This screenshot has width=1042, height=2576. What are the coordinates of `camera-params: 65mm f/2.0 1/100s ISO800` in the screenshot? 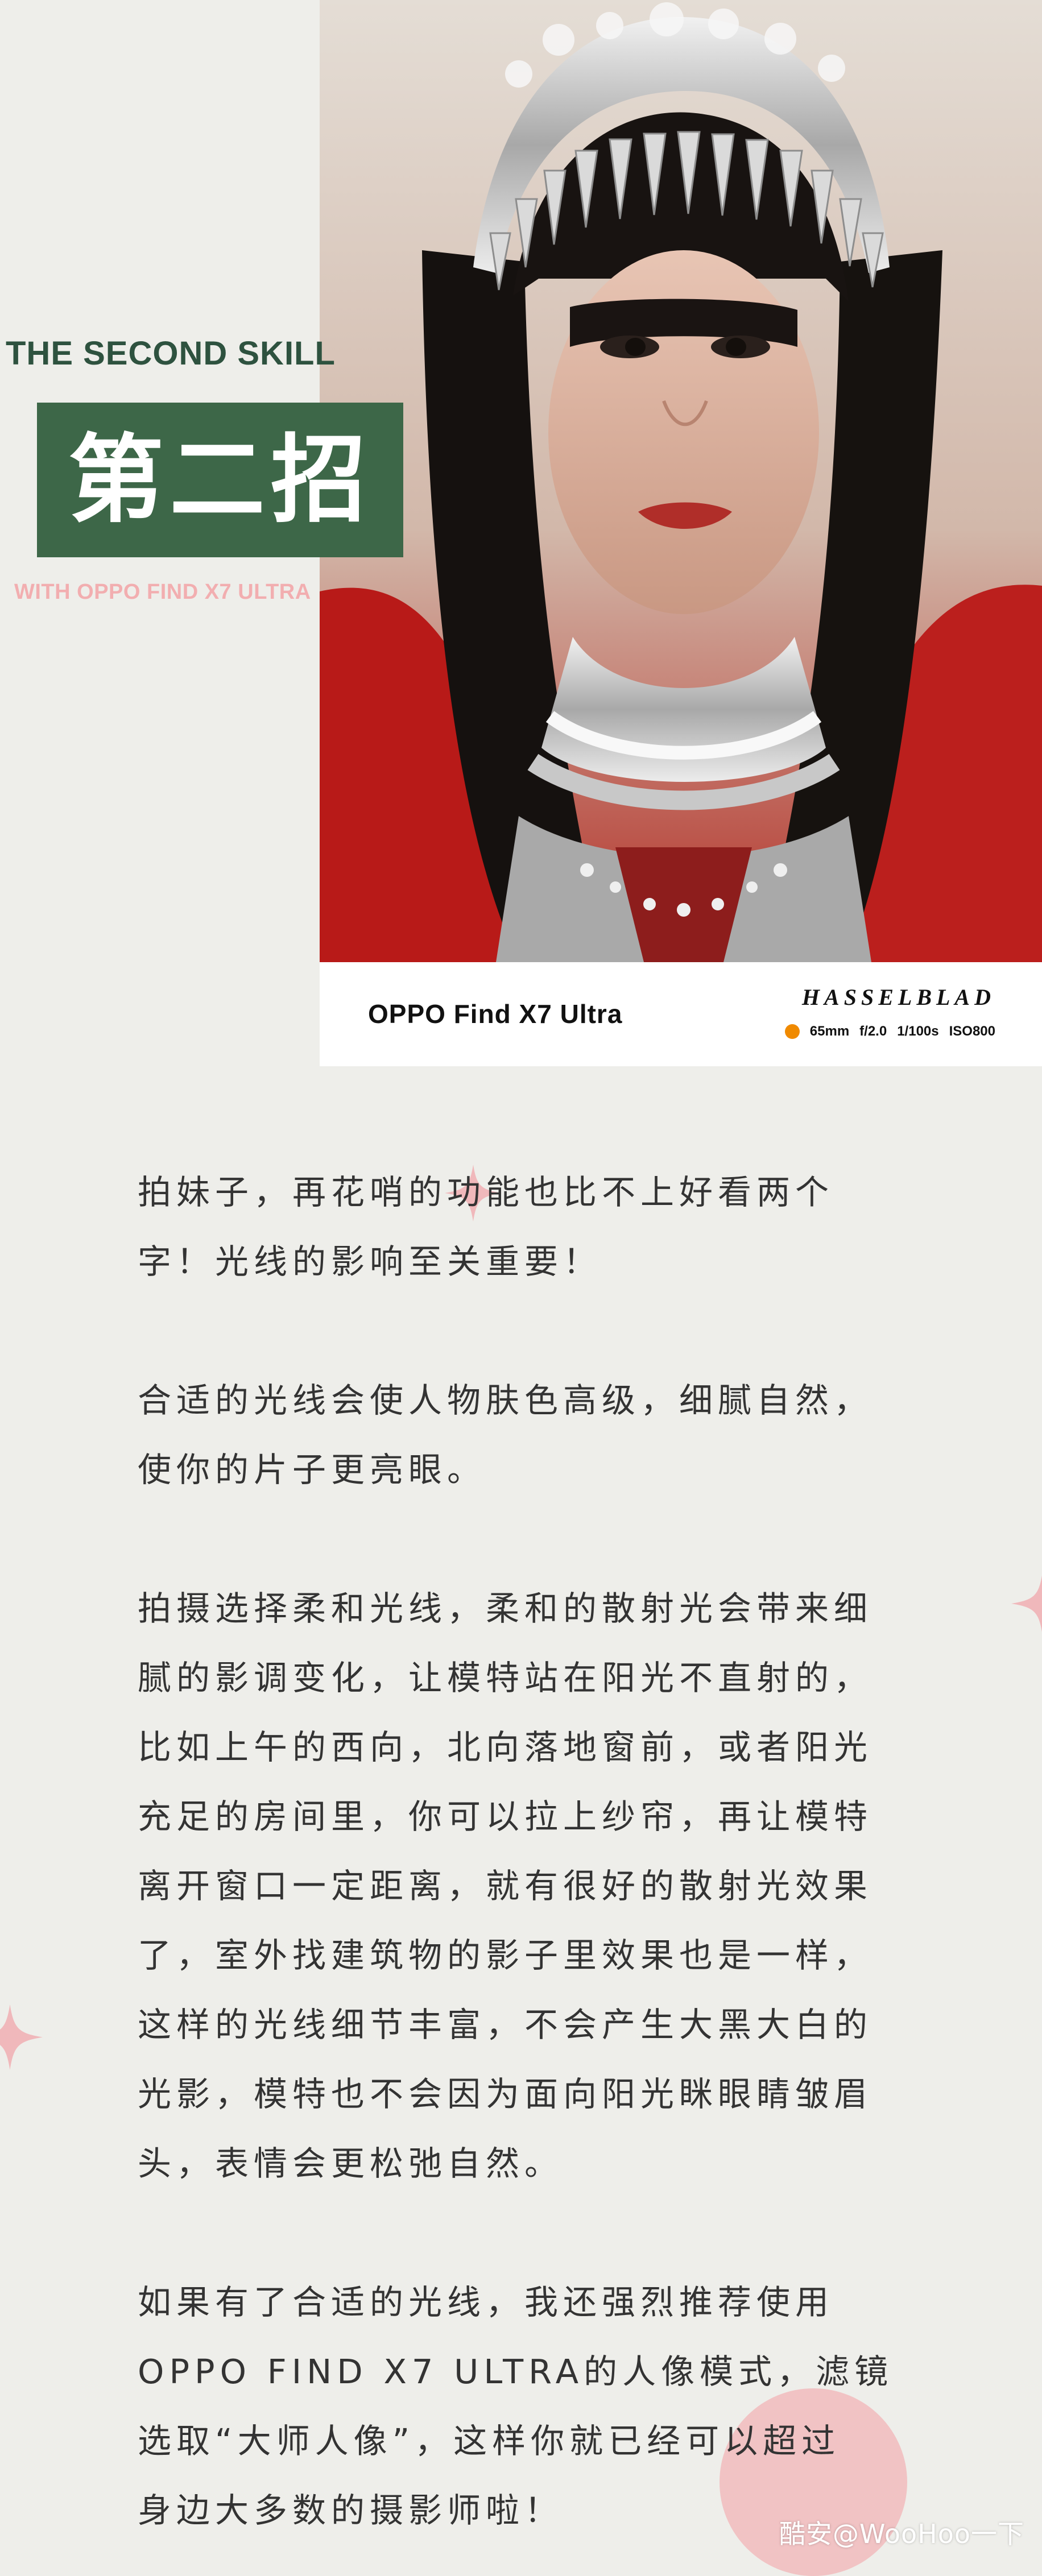 It's located at (889, 1031).